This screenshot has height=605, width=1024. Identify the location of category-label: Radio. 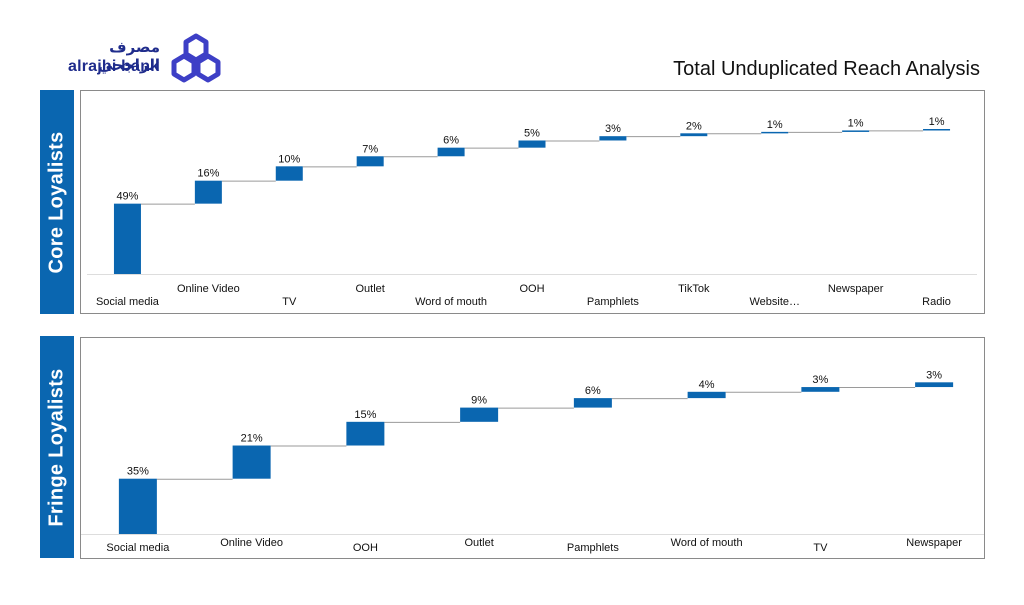
(936, 302).